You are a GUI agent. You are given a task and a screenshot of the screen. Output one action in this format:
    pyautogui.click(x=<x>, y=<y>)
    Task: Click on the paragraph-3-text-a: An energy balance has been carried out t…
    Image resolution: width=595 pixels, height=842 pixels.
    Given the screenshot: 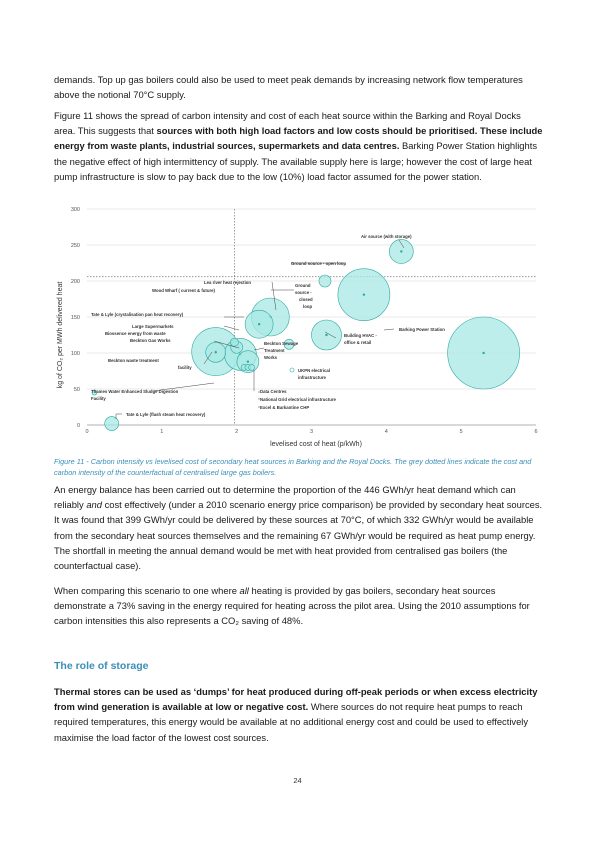 What is the action you would take?
    pyautogui.click(x=285, y=497)
    